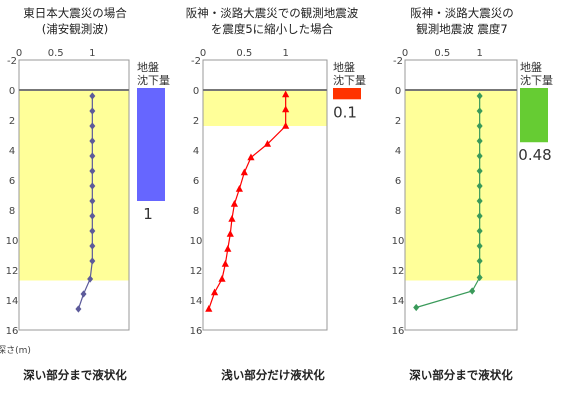  I want to click on chart-title: (浦安観測波), so click(75, 29).